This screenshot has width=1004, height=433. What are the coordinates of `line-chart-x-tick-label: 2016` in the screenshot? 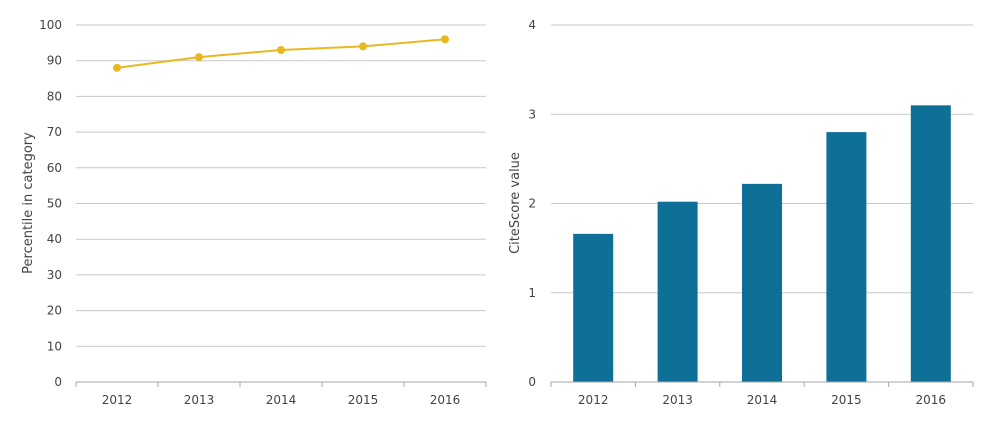 It's located at (445, 400).